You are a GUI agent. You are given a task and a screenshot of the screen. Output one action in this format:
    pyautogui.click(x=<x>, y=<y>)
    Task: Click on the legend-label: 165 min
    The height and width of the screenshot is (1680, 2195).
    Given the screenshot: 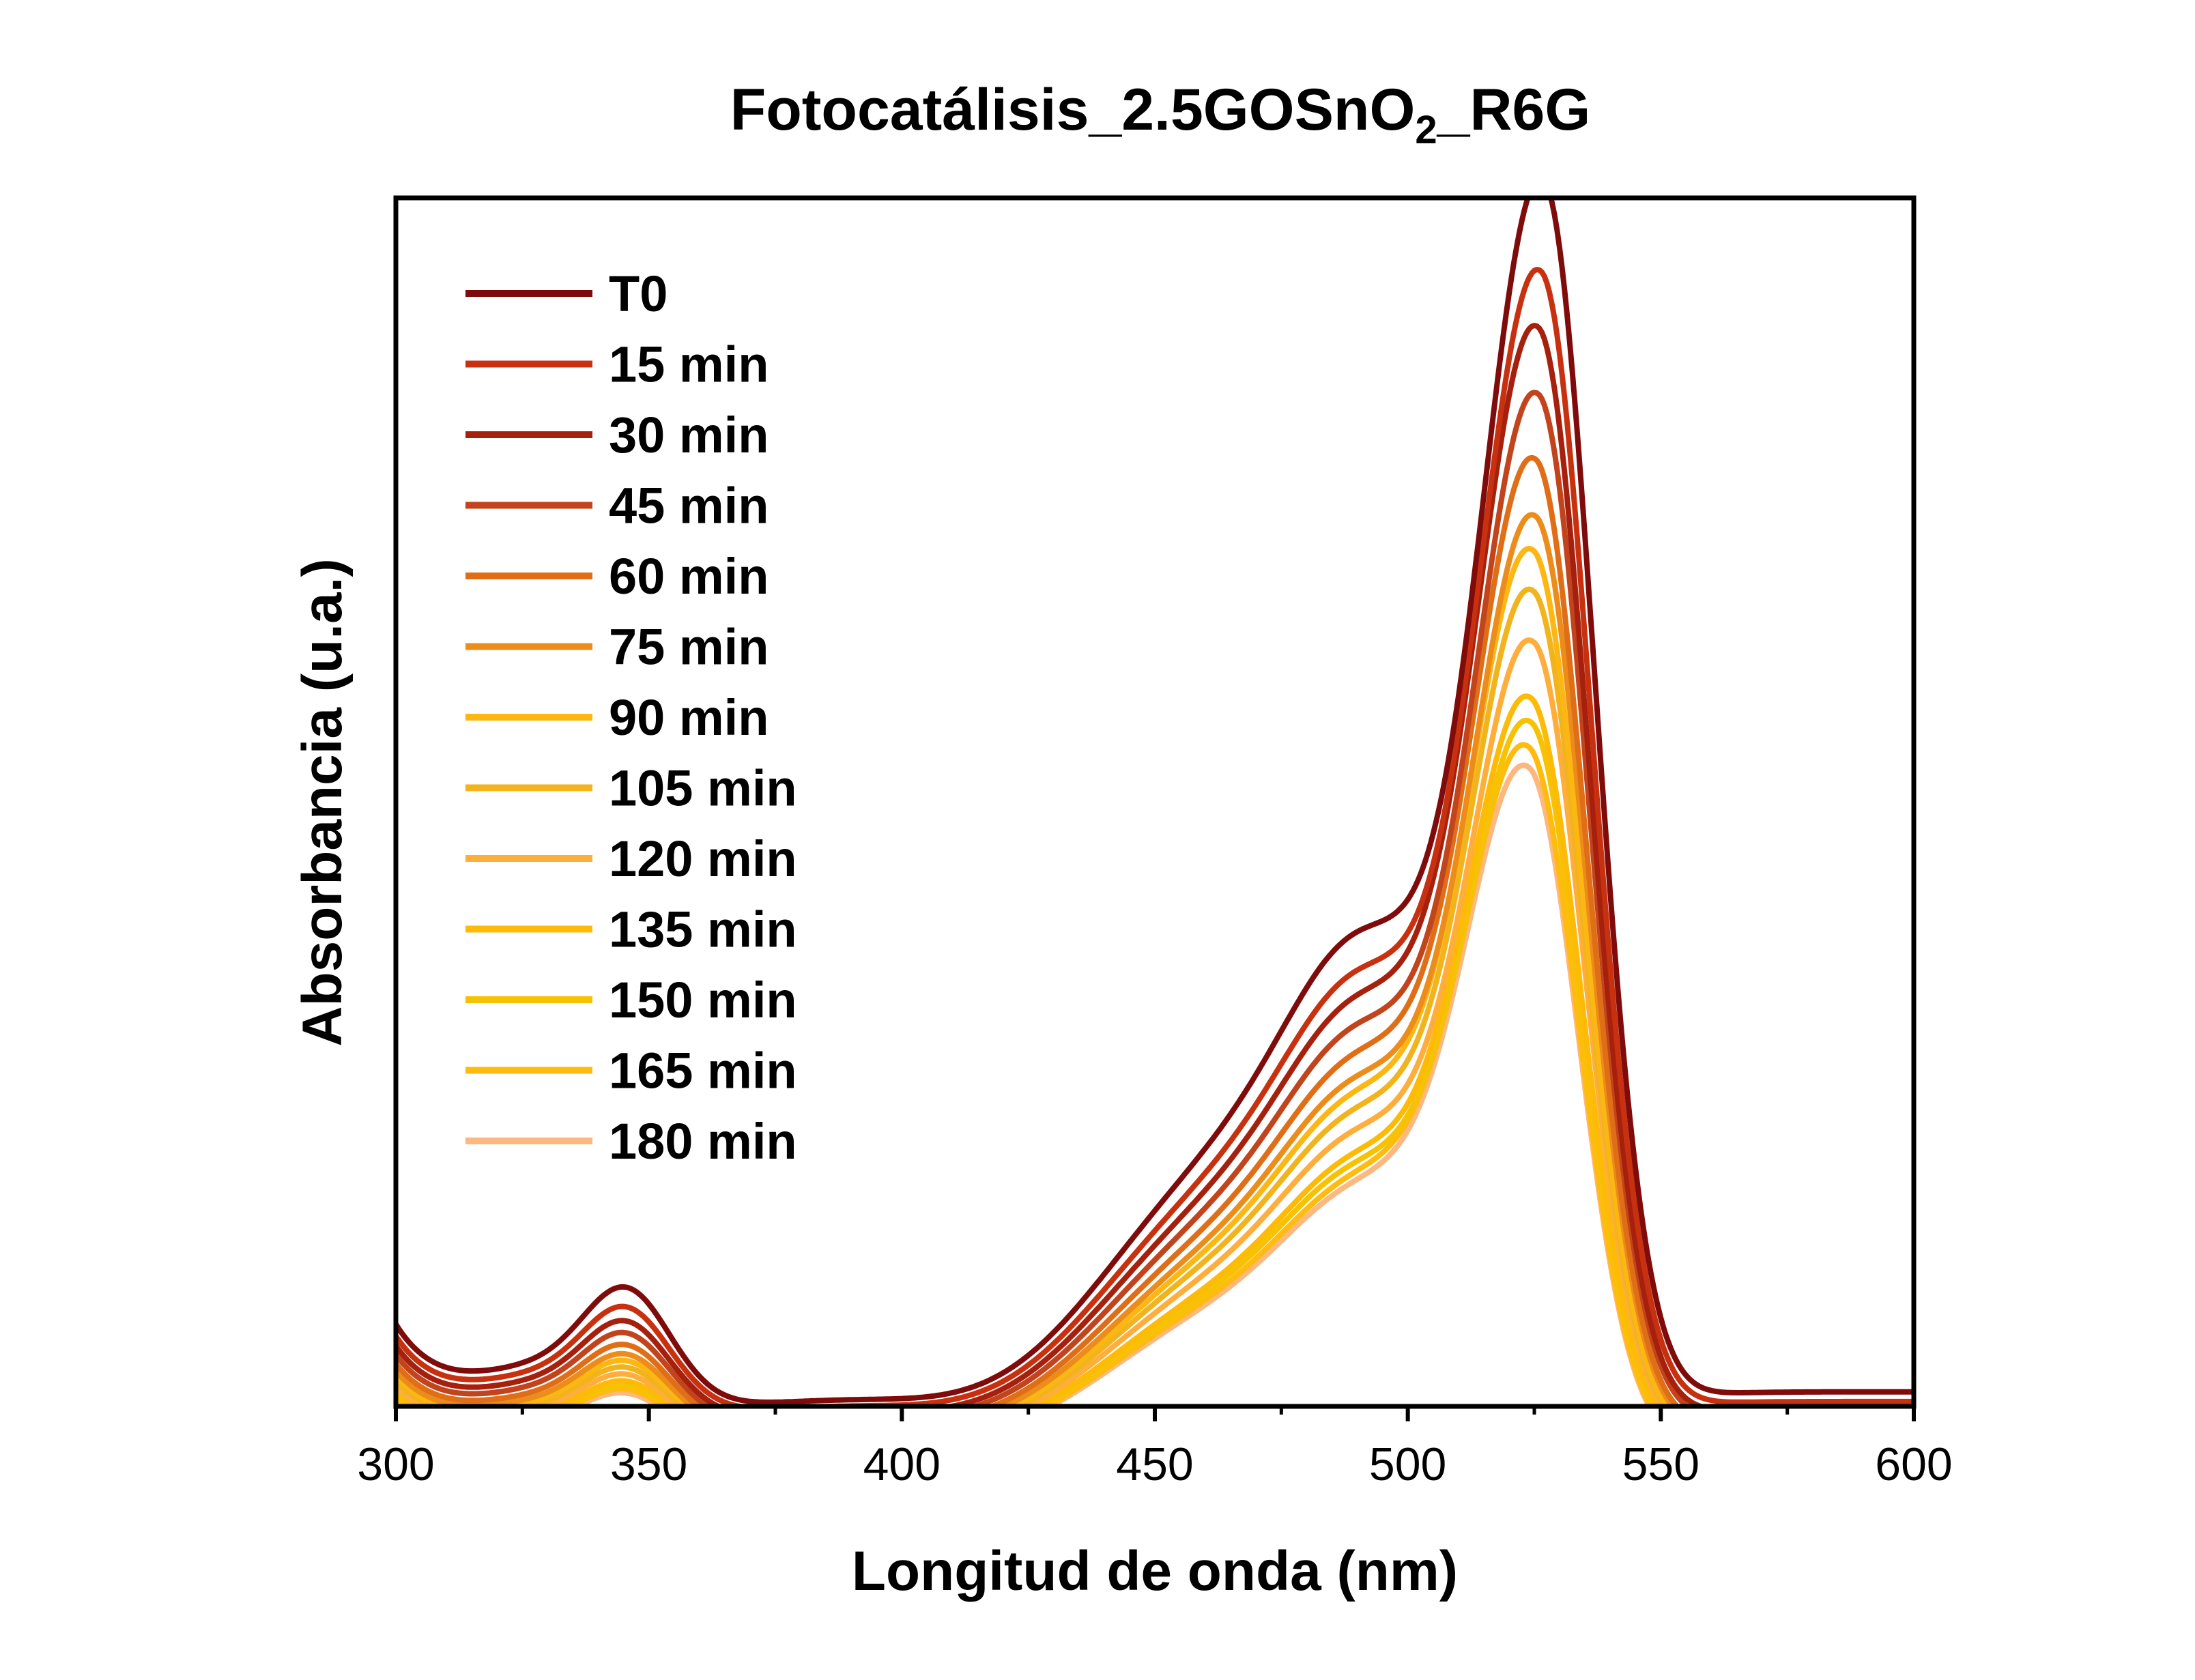 What is the action you would take?
    pyautogui.click(x=703, y=1071)
    